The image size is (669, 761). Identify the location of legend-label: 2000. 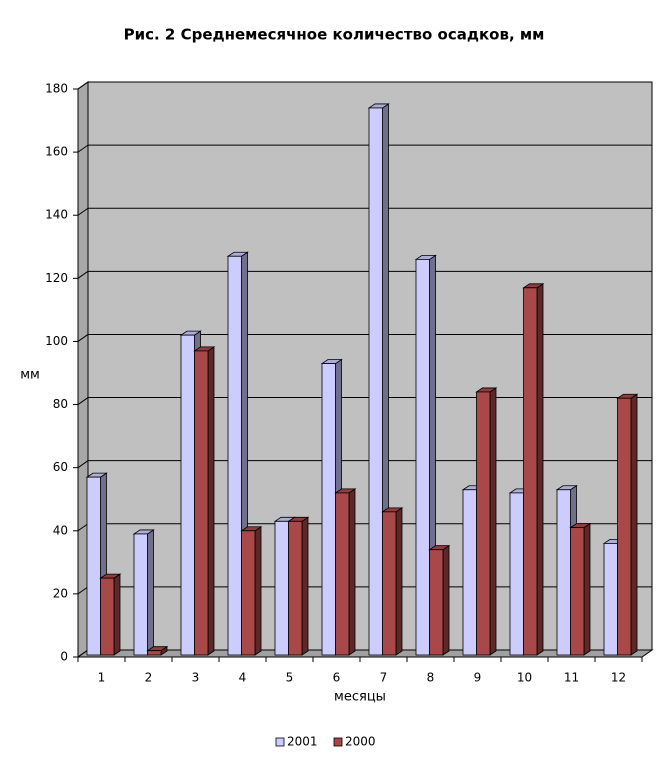
(360, 742).